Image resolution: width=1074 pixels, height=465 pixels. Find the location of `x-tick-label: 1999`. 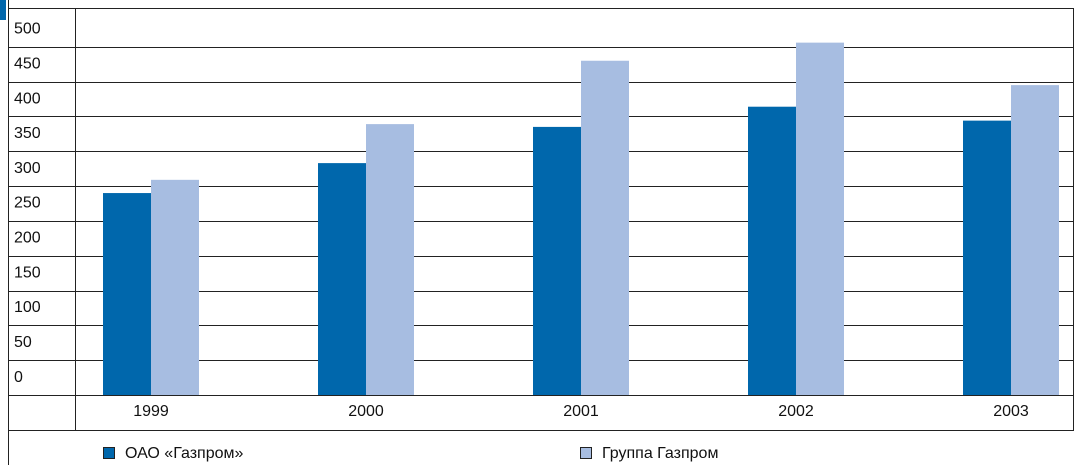

x-tick-label: 1999 is located at coordinates (151, 411).